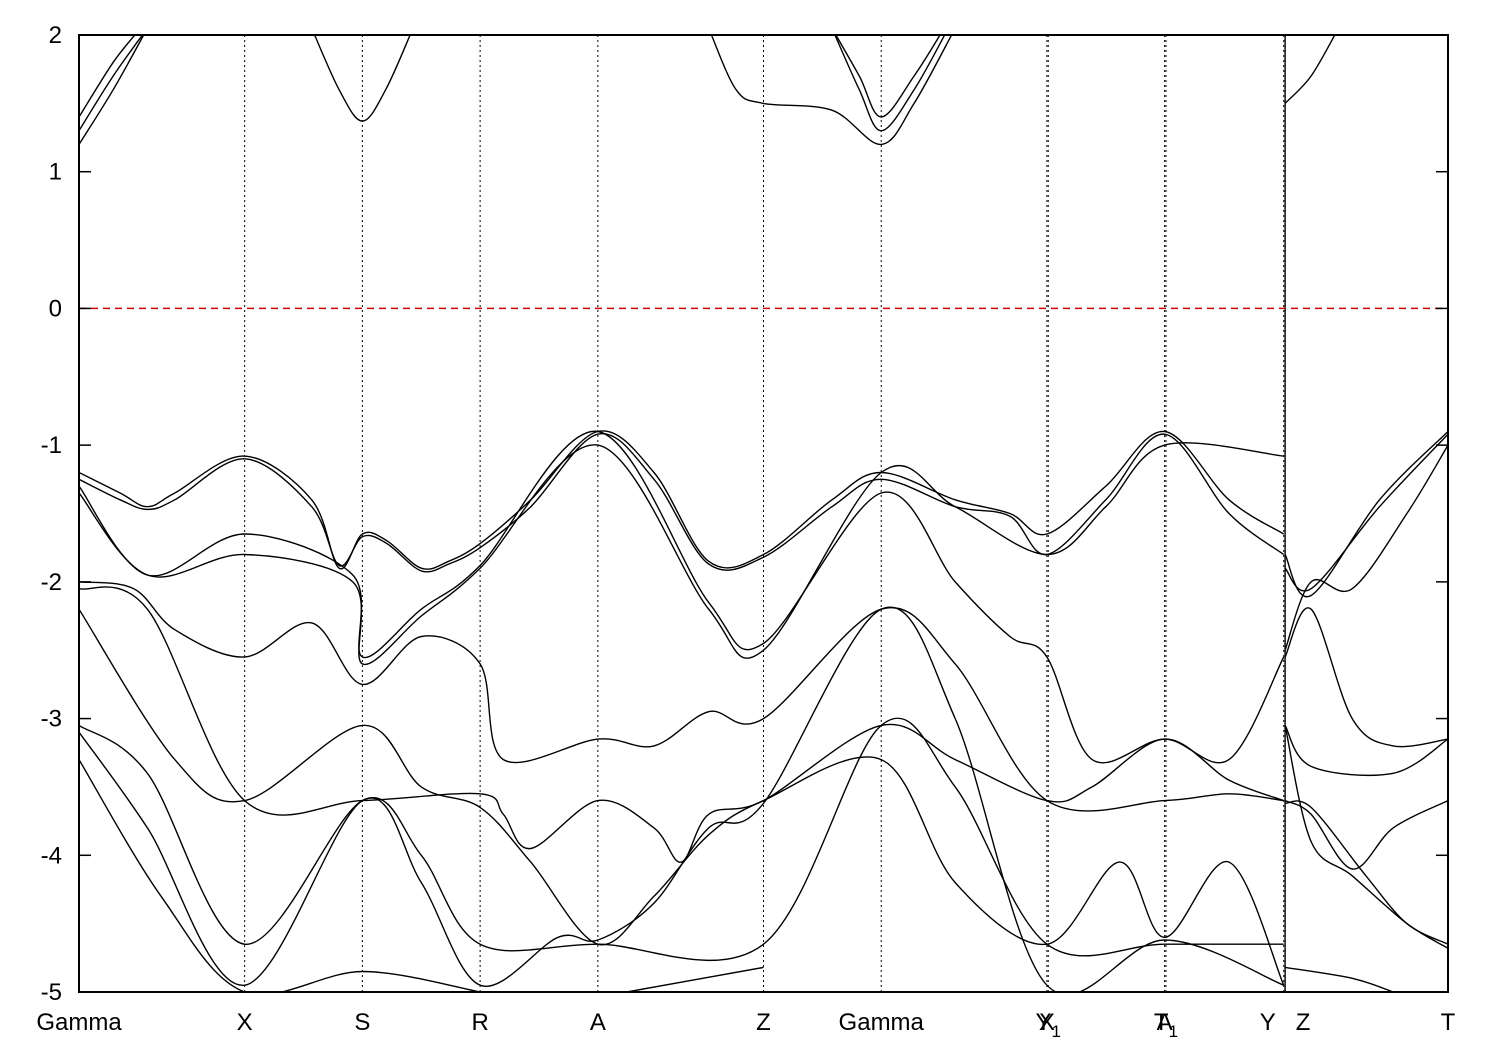 This screenshot has width=1500, height=1050. Describe the element at coordinates (51, 855) in the screenshot. I see `ytick-label: -4` at that location.